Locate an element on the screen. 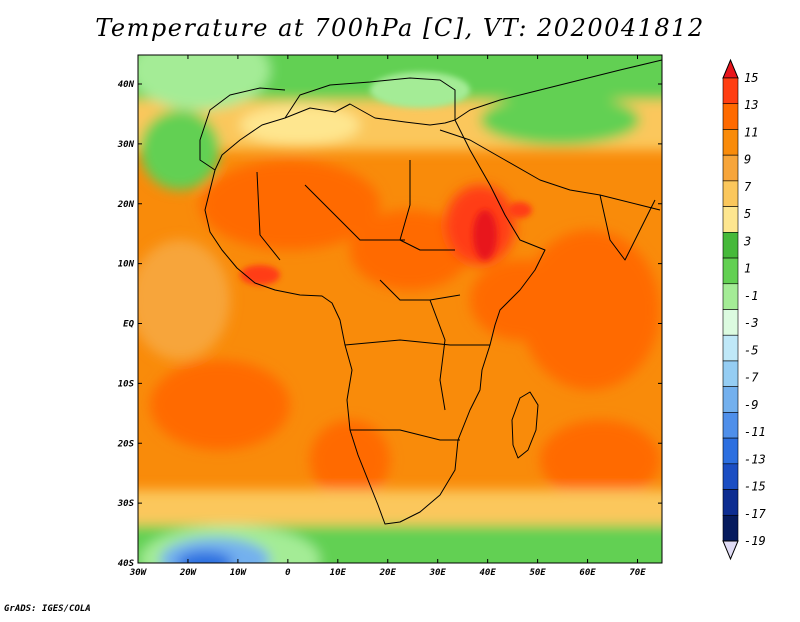 Image resolution: width=800 pixels, height=622 pixels. lon-label: 50E is located at coordinates (537, 573).